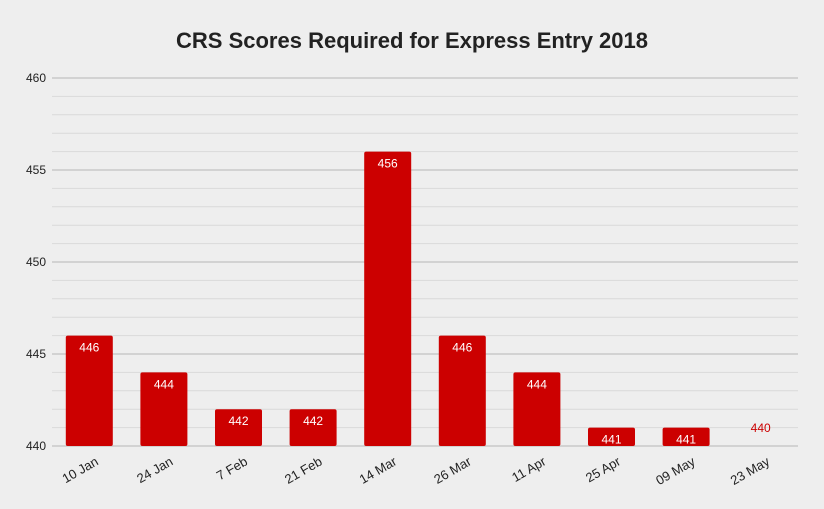 The width and height of the screenshot is (824, 509). What do you see at coordinates (761, 428) in the screenshot?
I see `bar-value-label: 440` at bounding box center [761, 428].